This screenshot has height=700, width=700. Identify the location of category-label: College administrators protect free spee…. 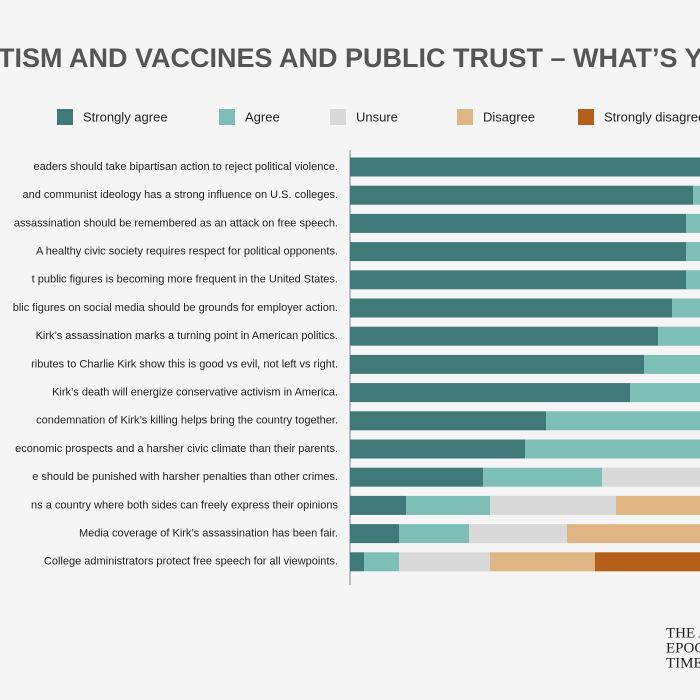
(191, 562).